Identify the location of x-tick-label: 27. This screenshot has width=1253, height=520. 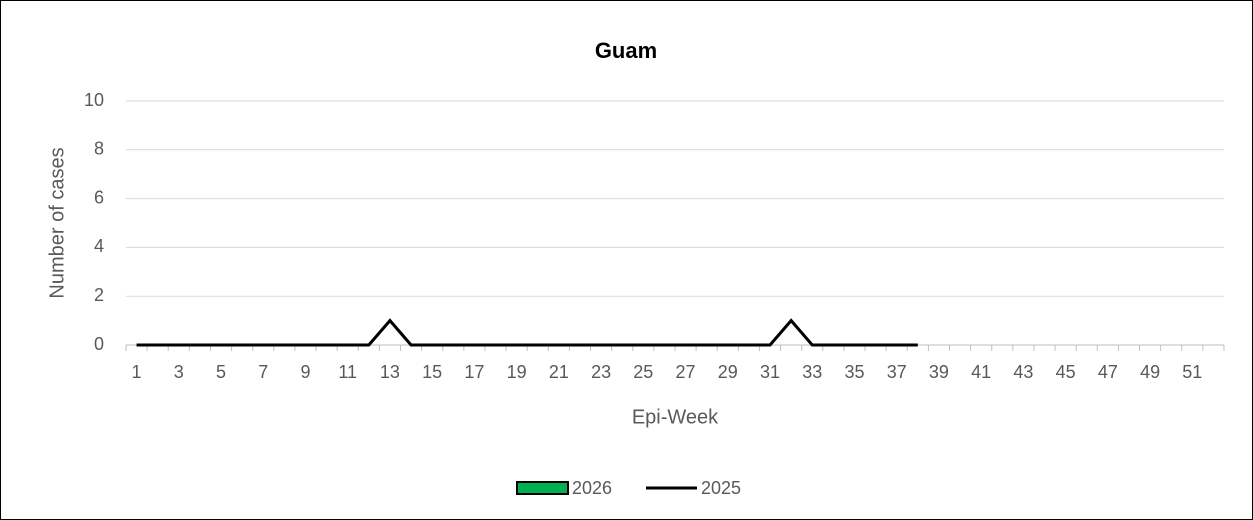
(686, 372).